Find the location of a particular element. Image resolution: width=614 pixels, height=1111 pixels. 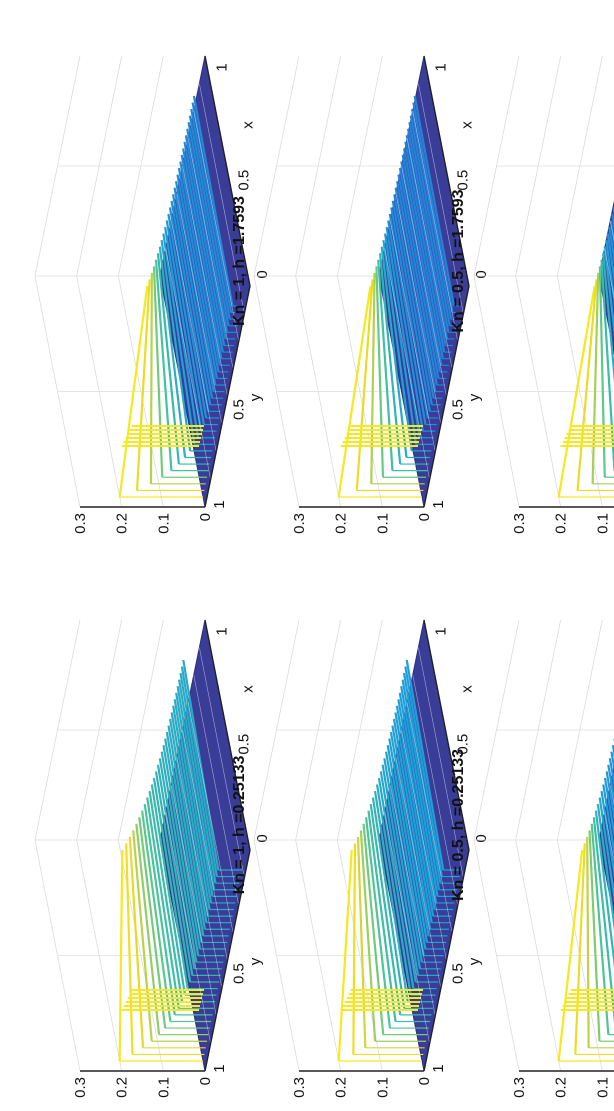

x-tick-label: 0 is located at coordinates (481, 274).